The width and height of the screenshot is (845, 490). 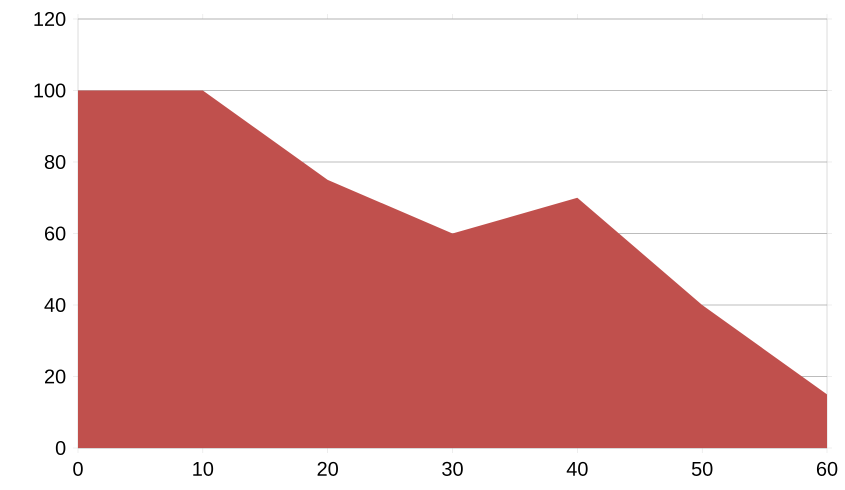 I want to click on y-tick-label: 40, so click(x=55, y=305).